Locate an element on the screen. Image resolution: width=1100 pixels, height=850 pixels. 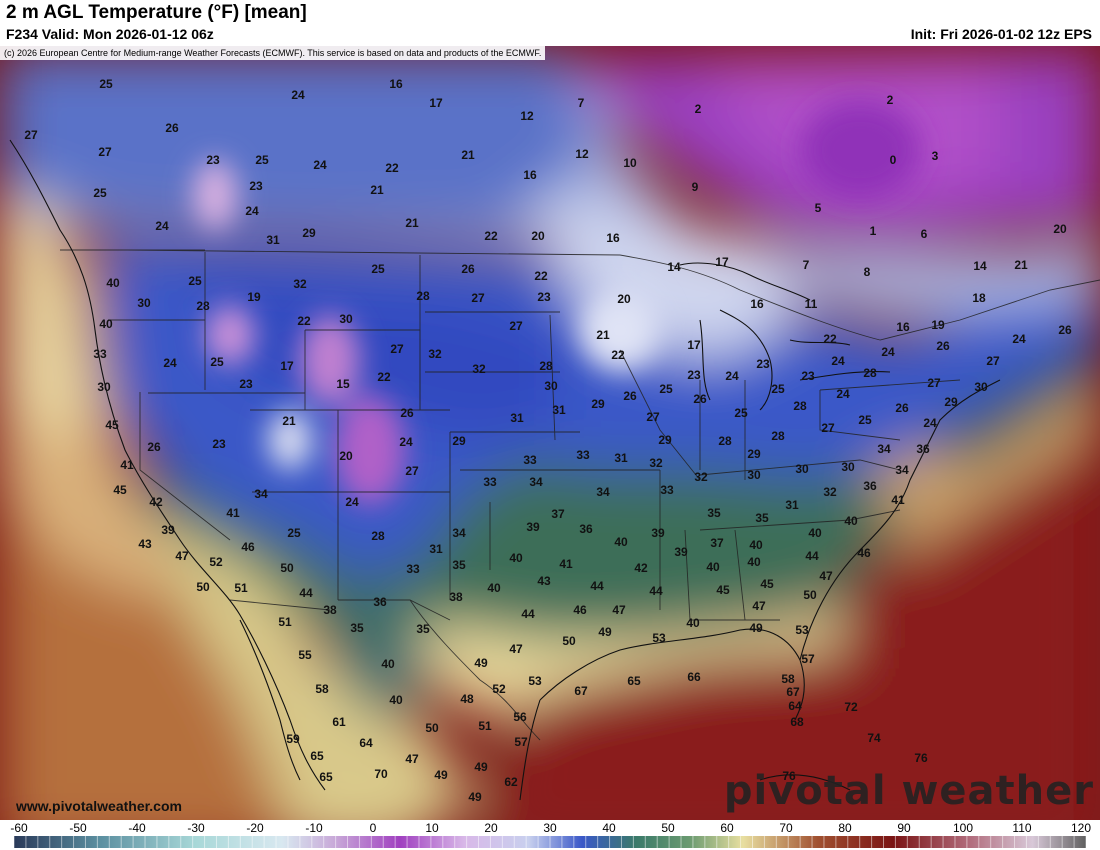
temperature-label: 12 is located at coordinates (582, 154).